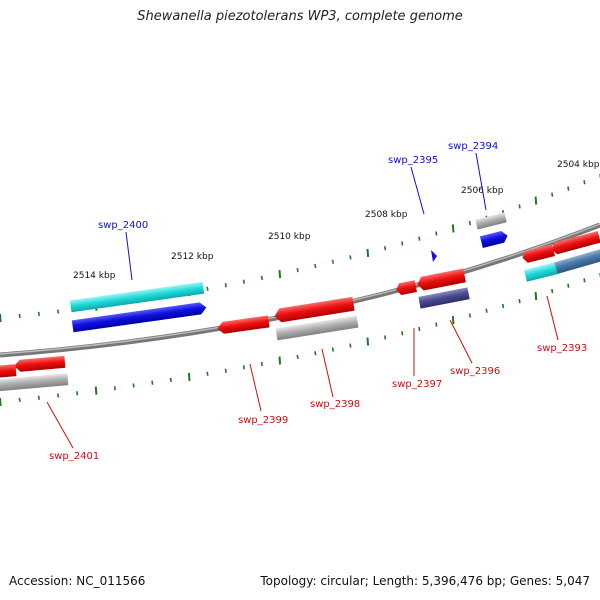 The width and height of the screenshot is (600, 600). What do you see at coordinates (289, 237) in the screenshot?
I see `tick-label-2510: 2510 kbp` at bounding box center [289, 237].